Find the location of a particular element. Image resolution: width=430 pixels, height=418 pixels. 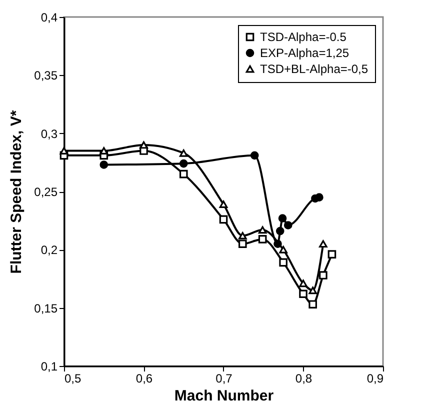

x-tick-label: 0,9 is located at coordinates (375, 379).